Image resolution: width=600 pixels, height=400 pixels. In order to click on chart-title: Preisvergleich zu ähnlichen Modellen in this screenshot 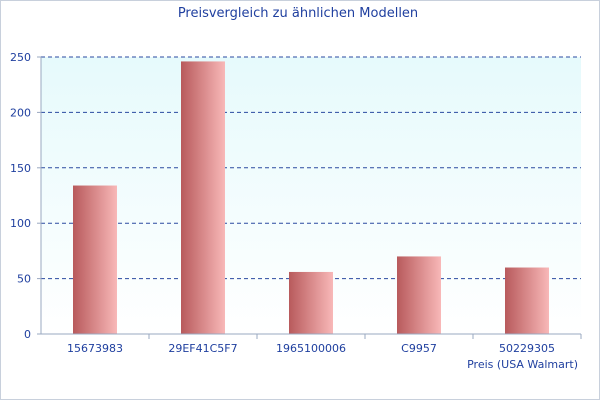, I will do `click(298, 13)`.